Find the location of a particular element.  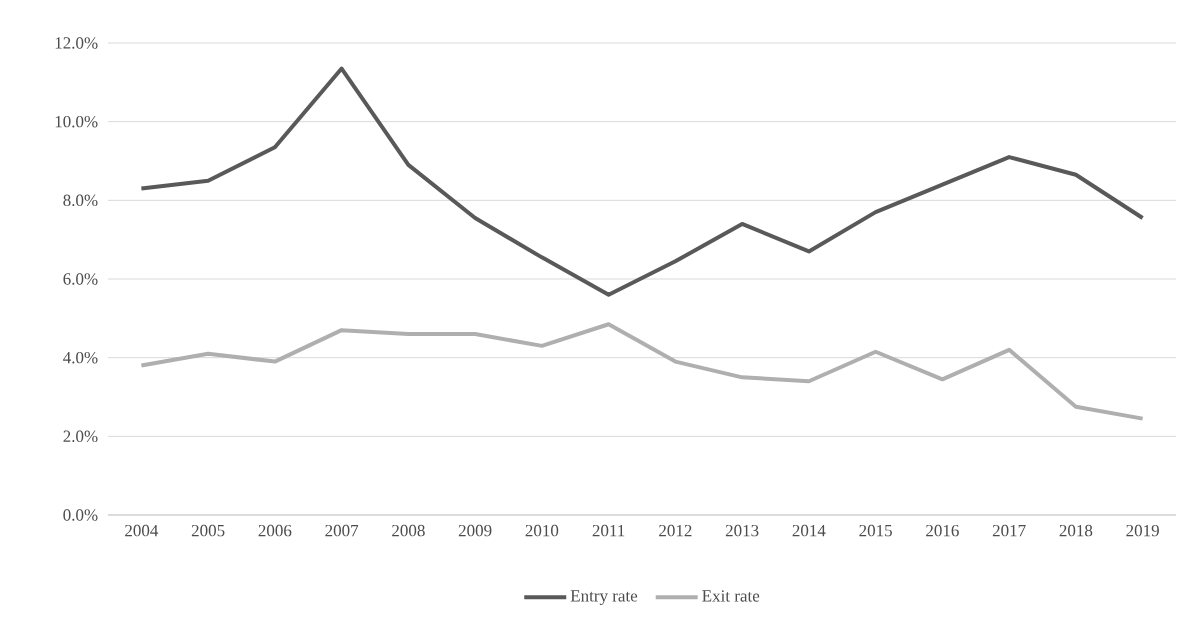

x-tick-label: 2017 is located at coordinates (1009, 530).